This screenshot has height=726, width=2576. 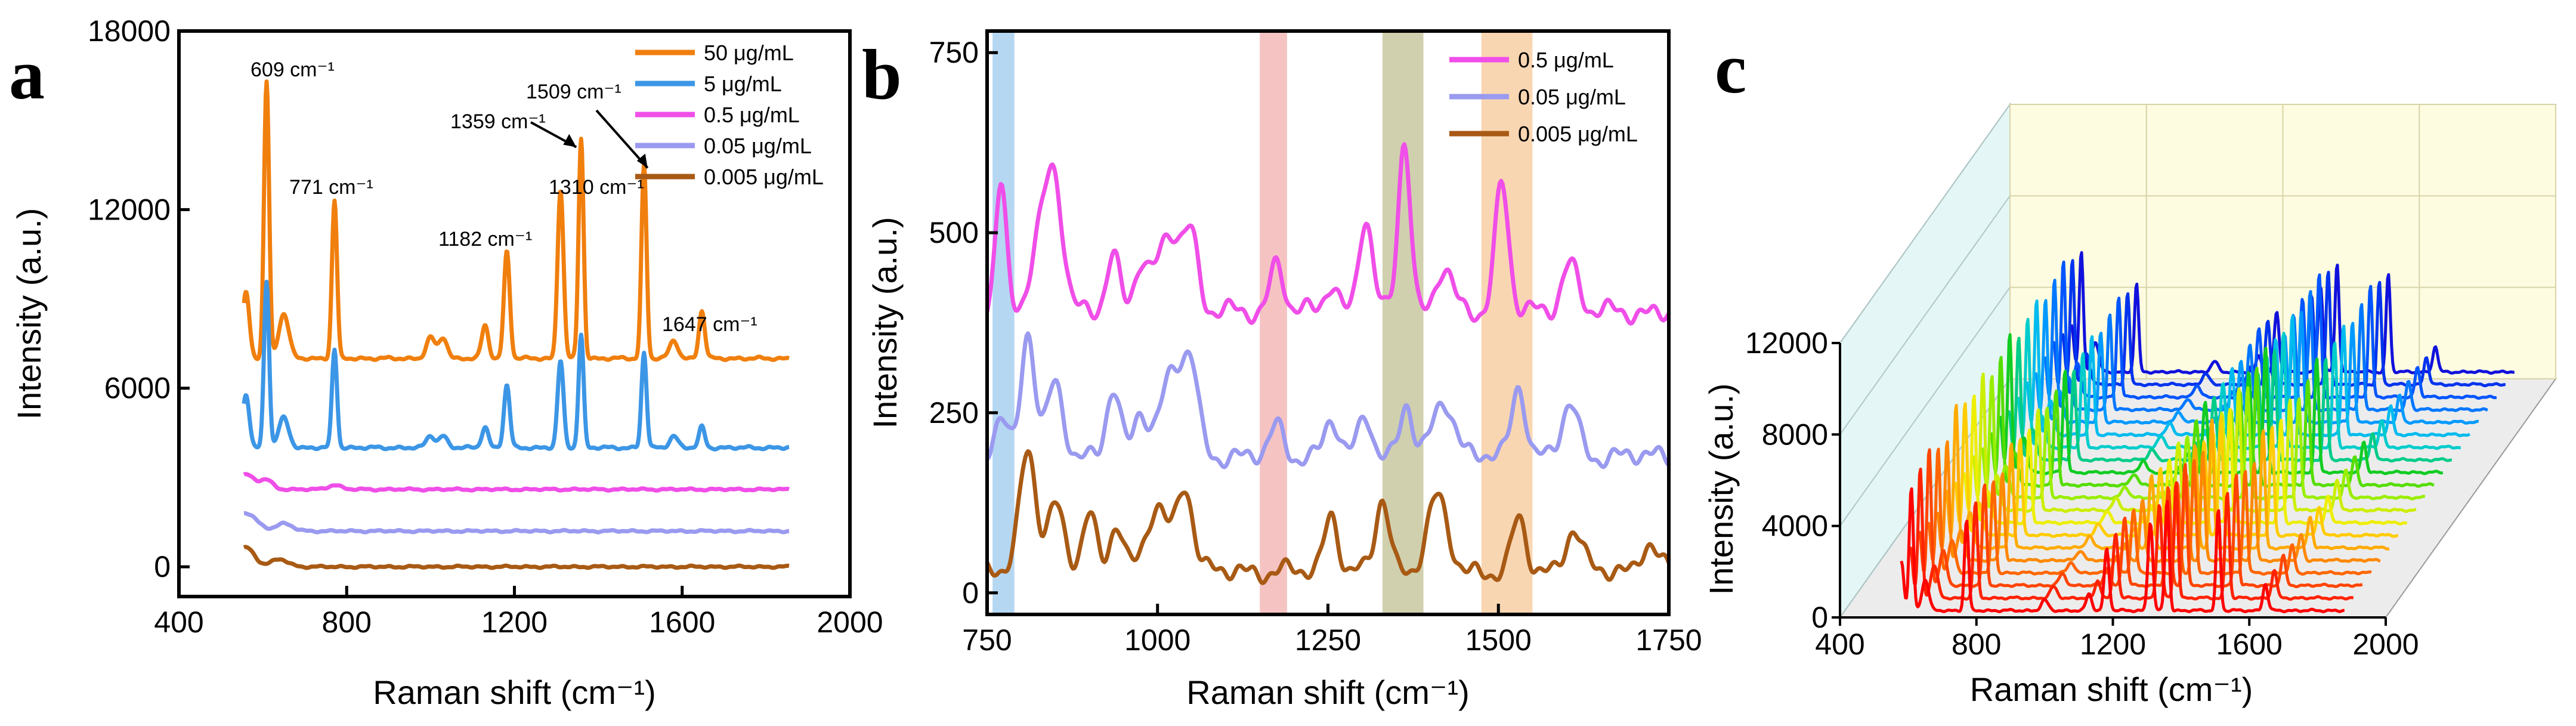 I want to click on x-tick-label: 1750, so click(x=1668, y=640).